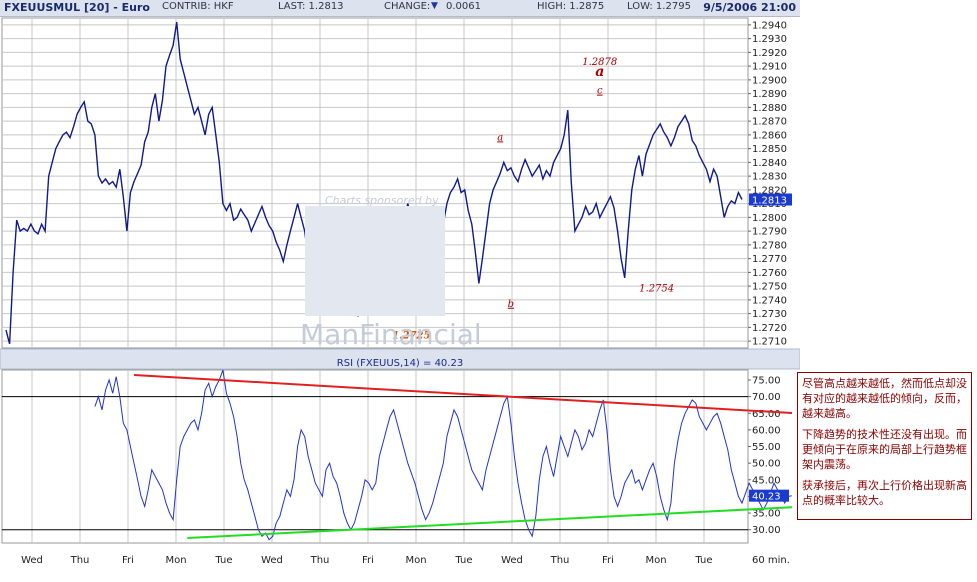 The image size is (977, 582). I want to click on price-y-tick-label: 1.2870, so click(769, 122).